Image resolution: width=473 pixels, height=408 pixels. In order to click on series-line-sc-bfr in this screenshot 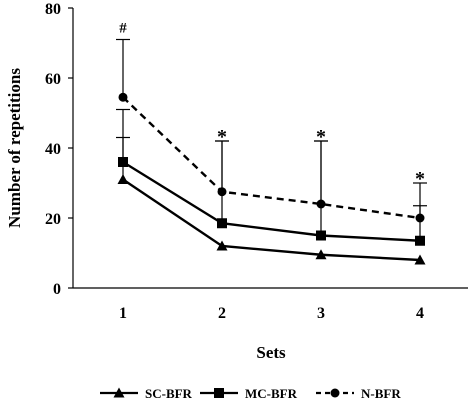, I will do `click(271, 220)`.